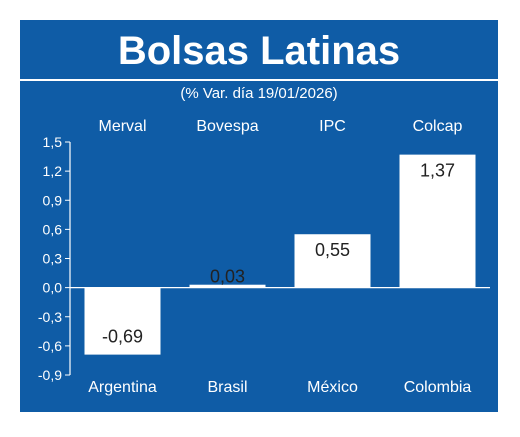 This screenshot has height=437, width=520. Describe the element at coordinates (122, 337) in the screenshot. I see `data-label: -0,69` at that location.